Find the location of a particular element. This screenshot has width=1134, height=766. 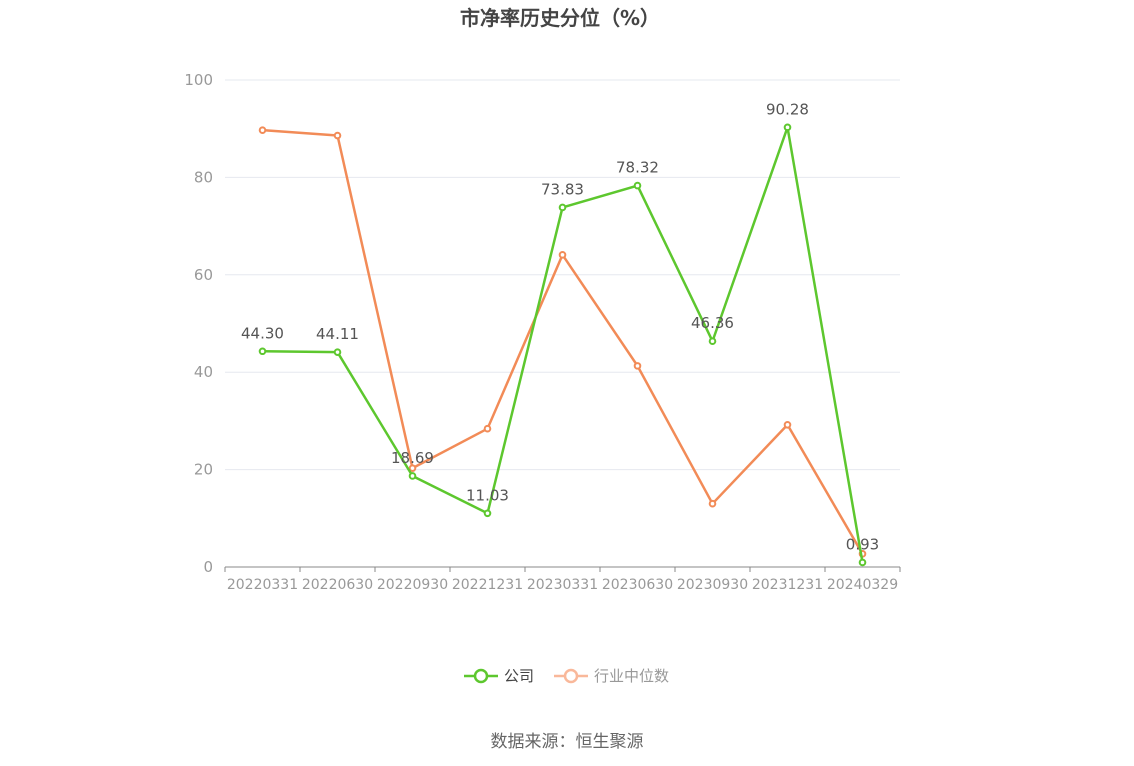

y-tick-label: 20 is located at coordinates (203, 470).